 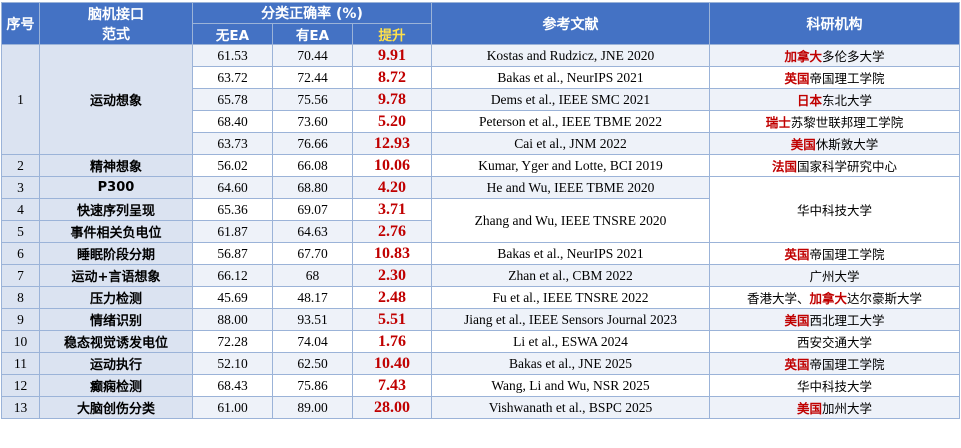 What do you see at coordinates (232, 121) in the screenshot?
I see `without-ea-value: 68.40` at bounding box center [232, 121].